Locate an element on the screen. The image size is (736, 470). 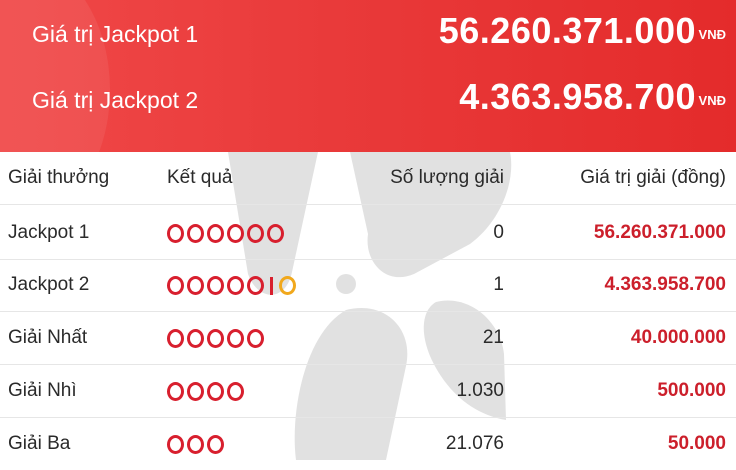
winner-count: 1.030 is located at coordinates (480, 390).